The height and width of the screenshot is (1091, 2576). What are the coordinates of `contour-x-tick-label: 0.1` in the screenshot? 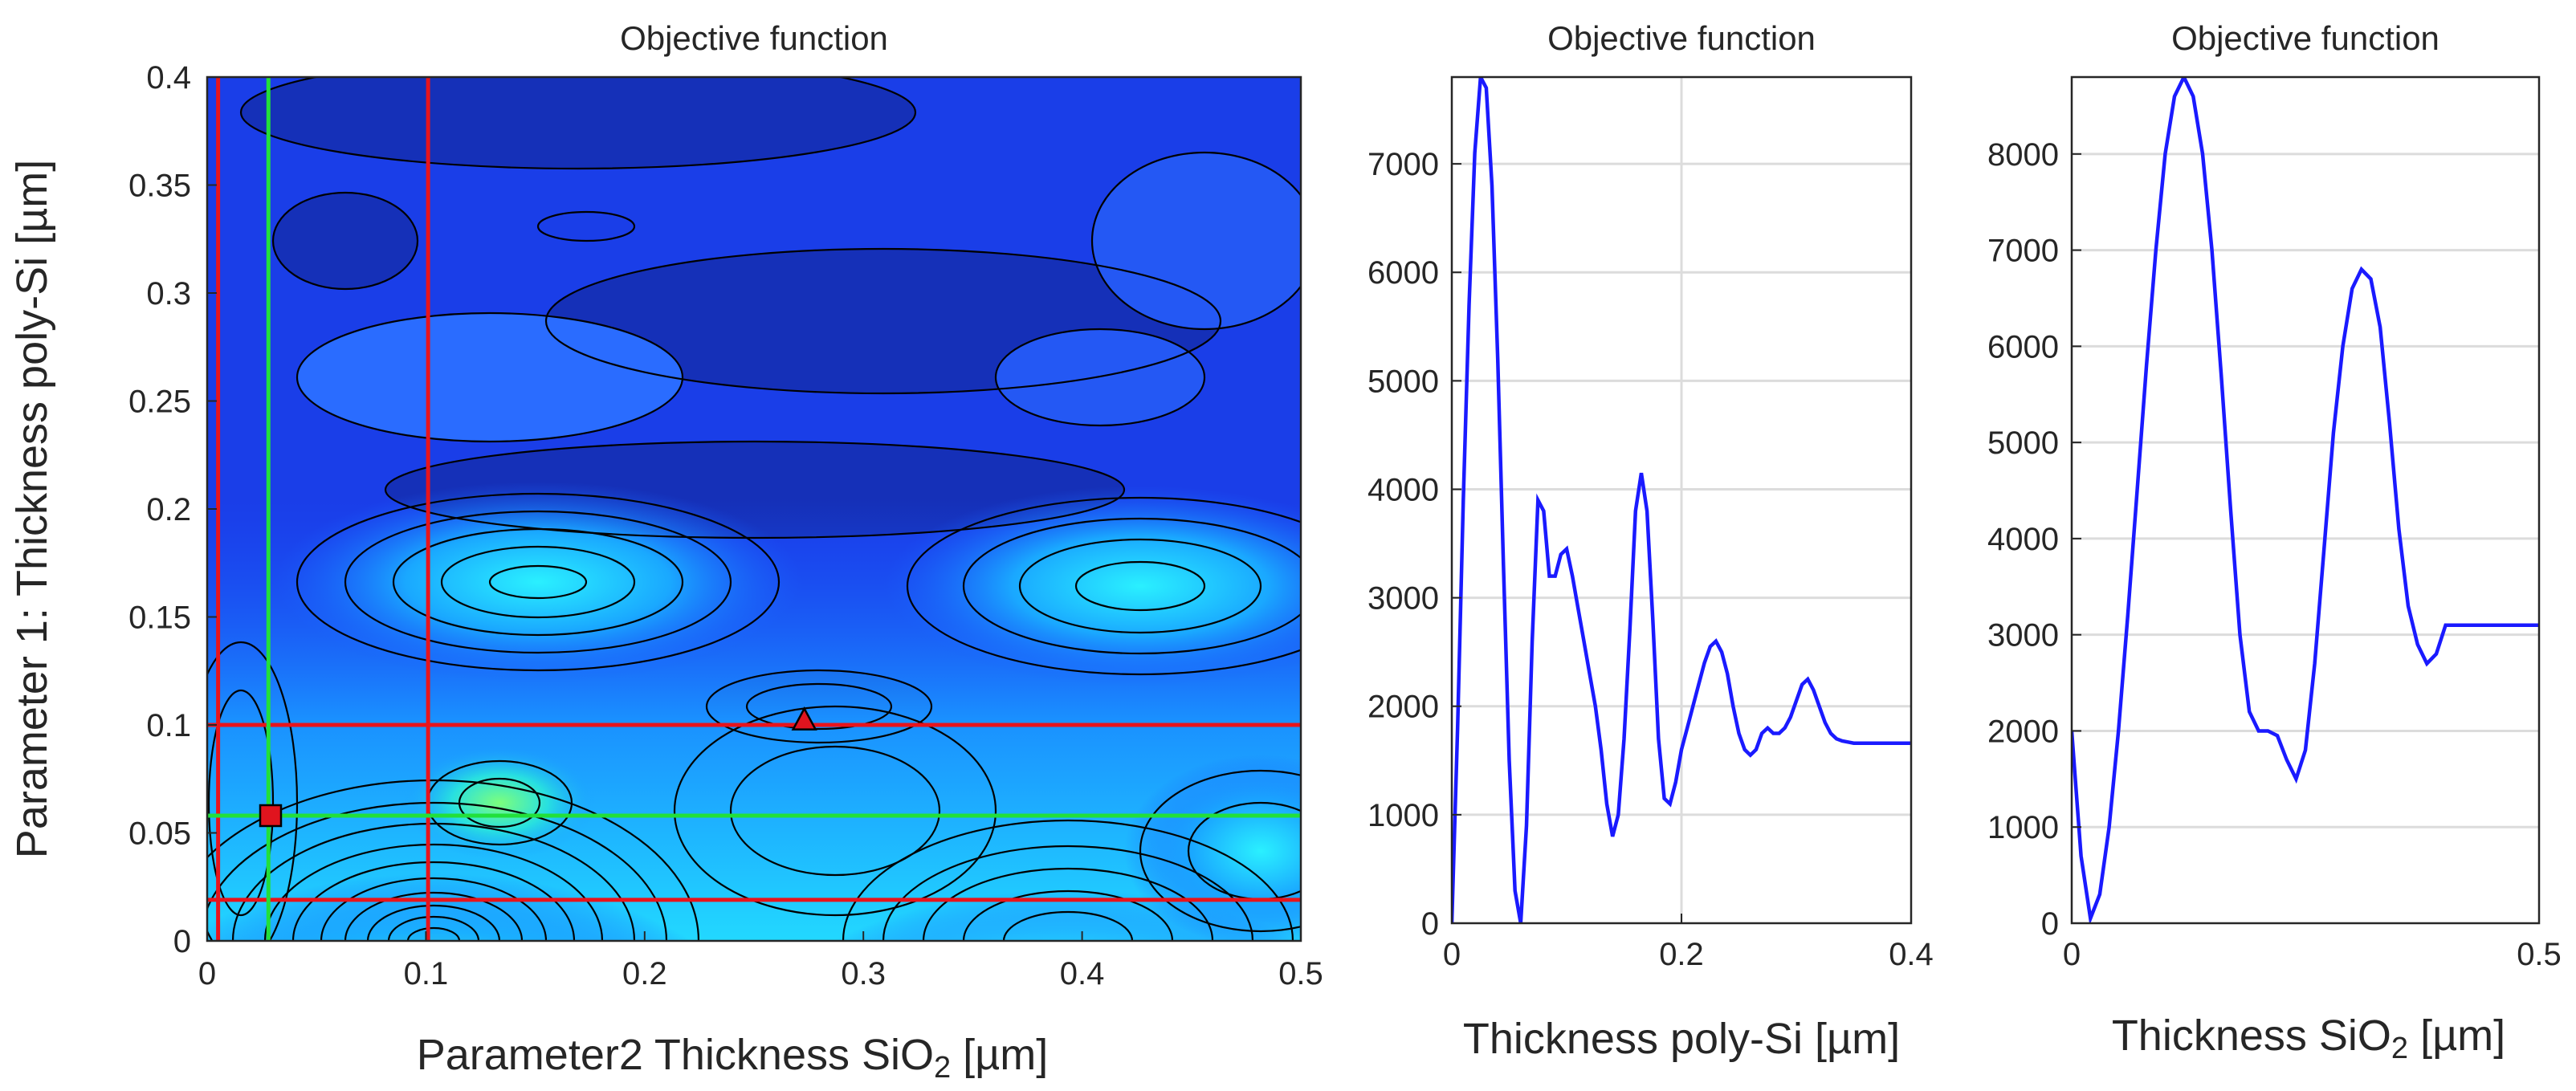 It's located at (426, 973).